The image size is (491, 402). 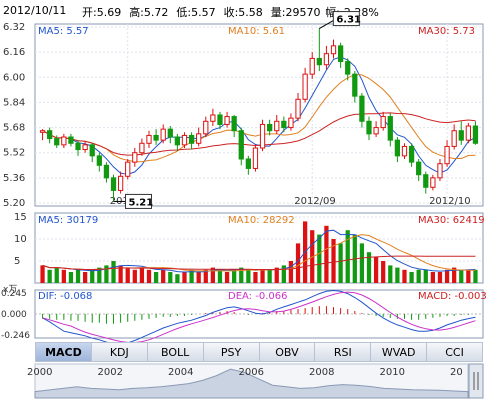 I want to click on volume-y-tick: 5, so click(x=17, y=261).